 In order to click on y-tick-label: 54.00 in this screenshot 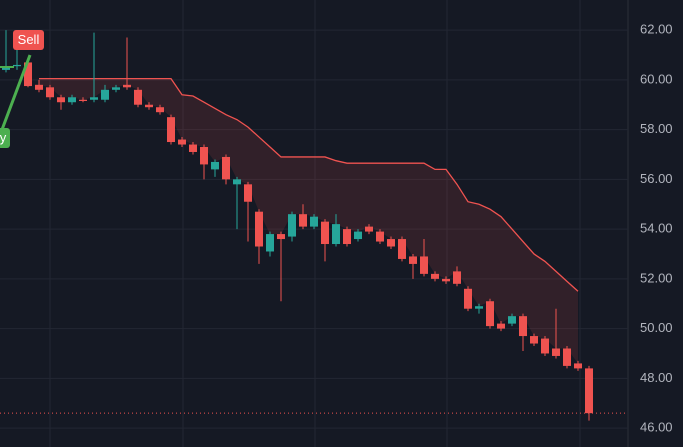, I will do `click(656, 228)`.